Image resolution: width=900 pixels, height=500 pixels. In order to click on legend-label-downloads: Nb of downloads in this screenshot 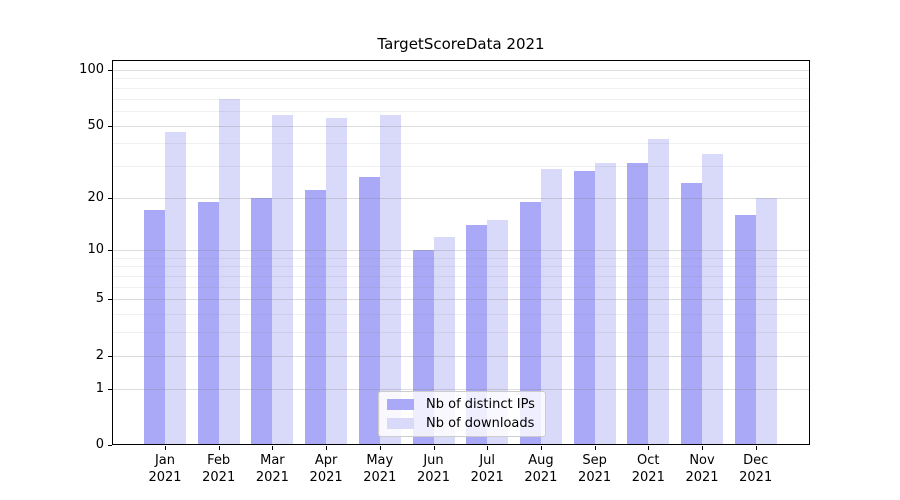, I will do `click(480, 423)`.